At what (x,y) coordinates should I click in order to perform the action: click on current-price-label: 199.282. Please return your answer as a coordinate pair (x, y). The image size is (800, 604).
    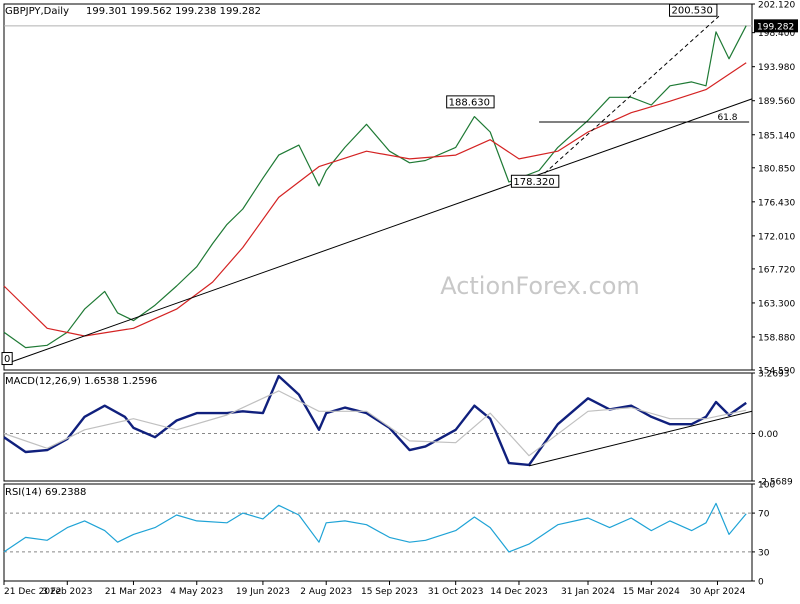
    Looking at the image, I should click on (775, 27).